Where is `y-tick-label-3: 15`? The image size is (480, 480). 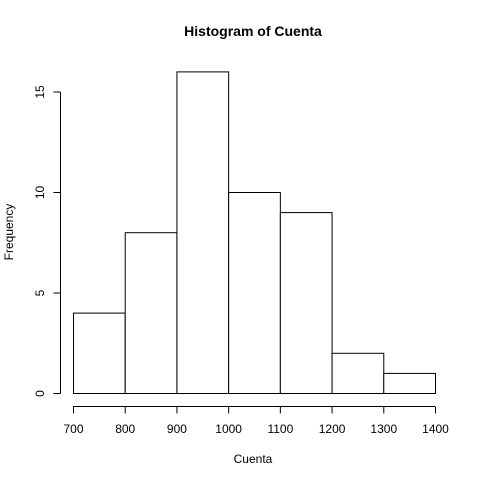
y-tick-label-3: 15 is located at coordinates (40, 92).